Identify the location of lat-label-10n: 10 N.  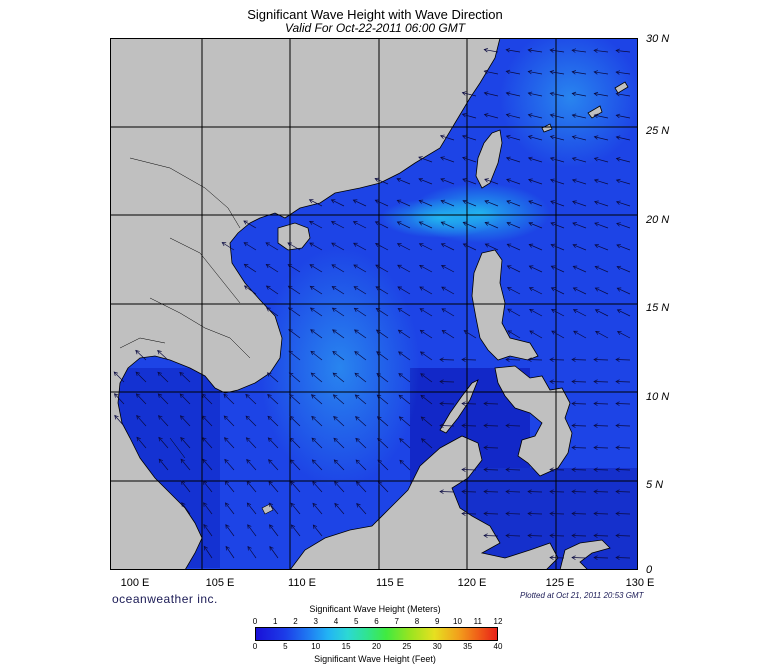
(658, 397).